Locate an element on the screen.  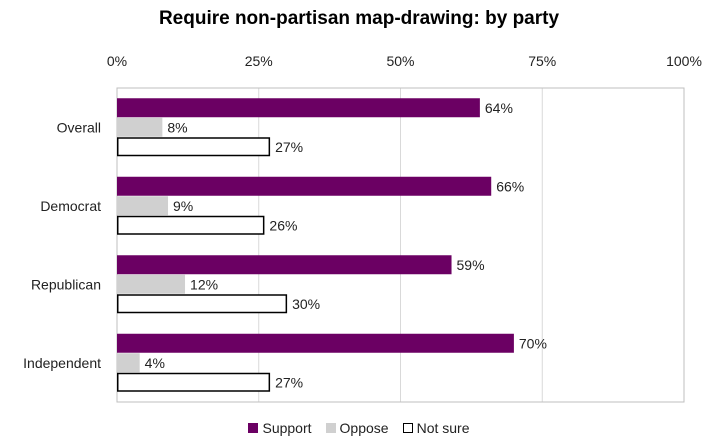
legend-item-oppose: Oppose is located at coordinates (357, 428).